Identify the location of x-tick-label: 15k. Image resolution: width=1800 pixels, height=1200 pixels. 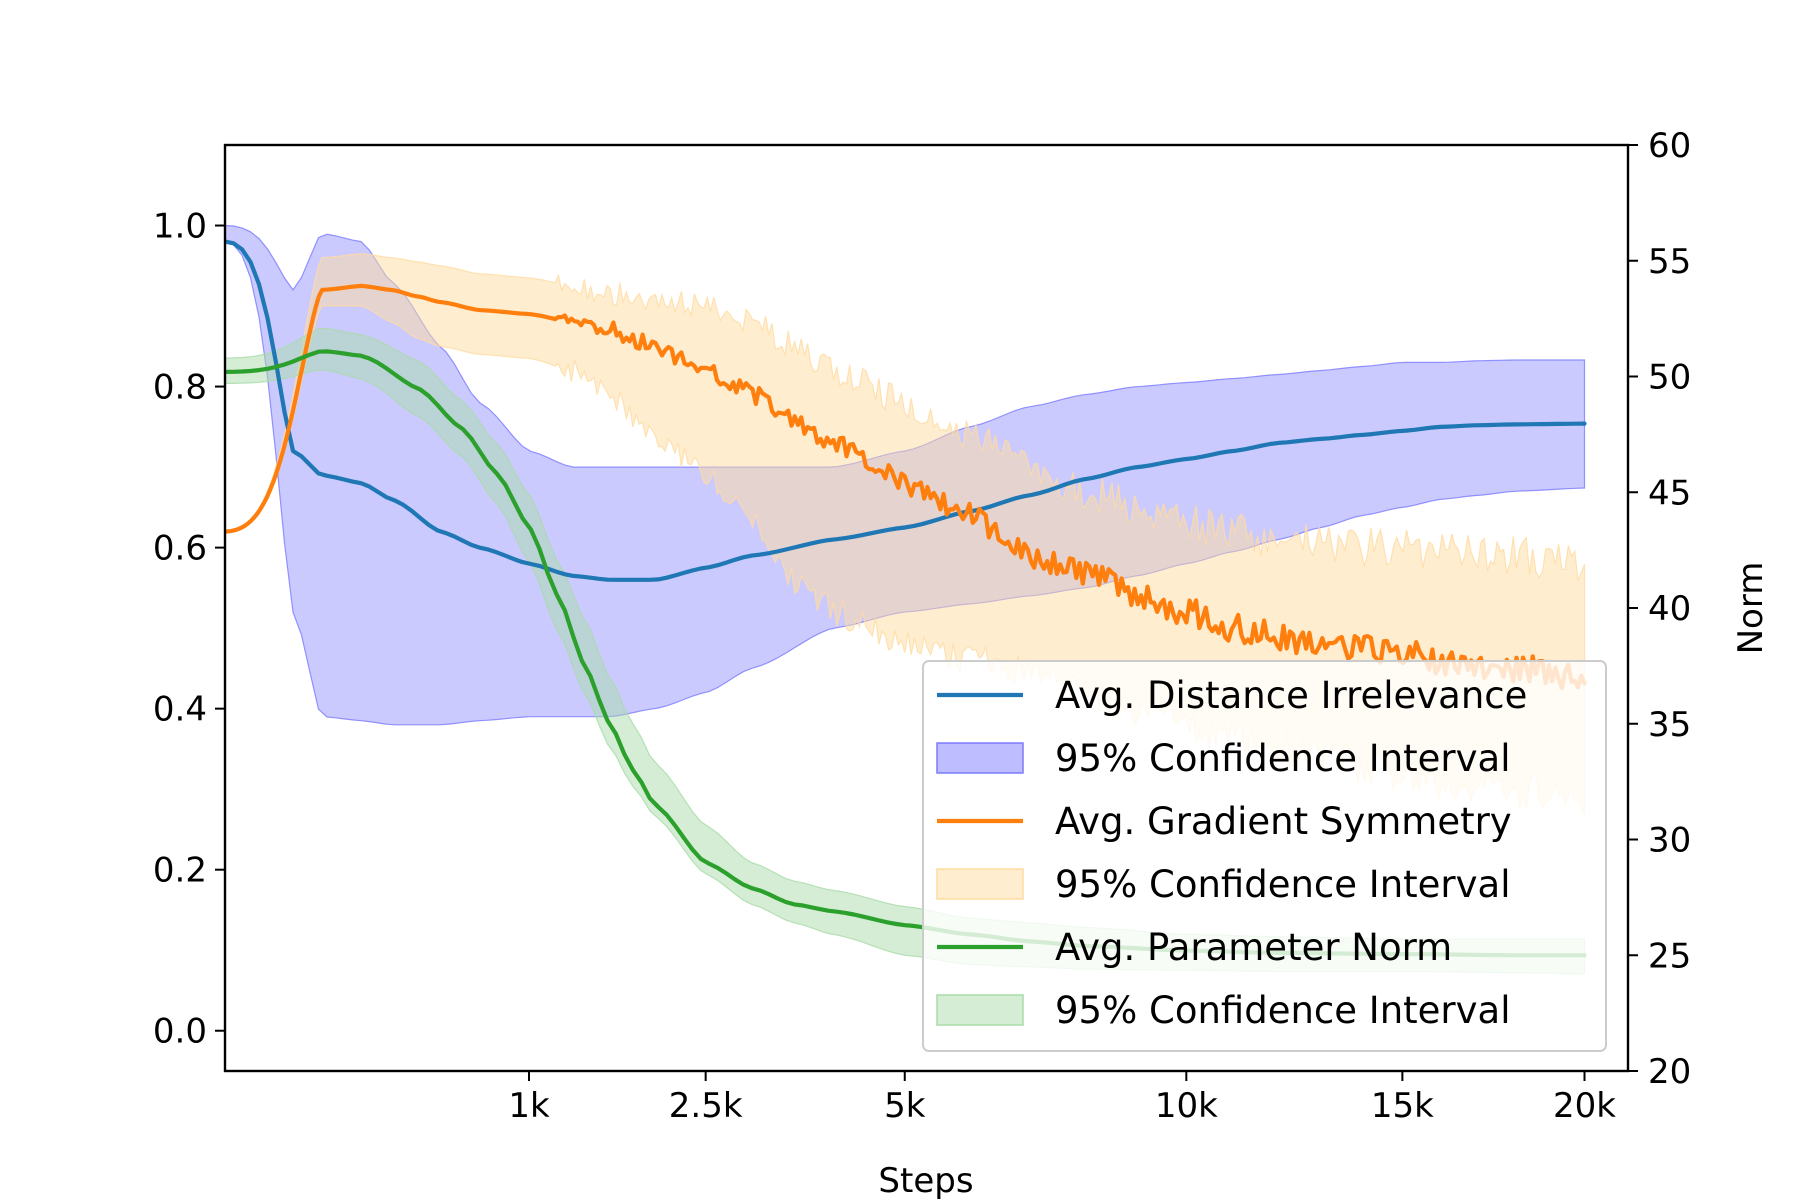
(1402, 1106).